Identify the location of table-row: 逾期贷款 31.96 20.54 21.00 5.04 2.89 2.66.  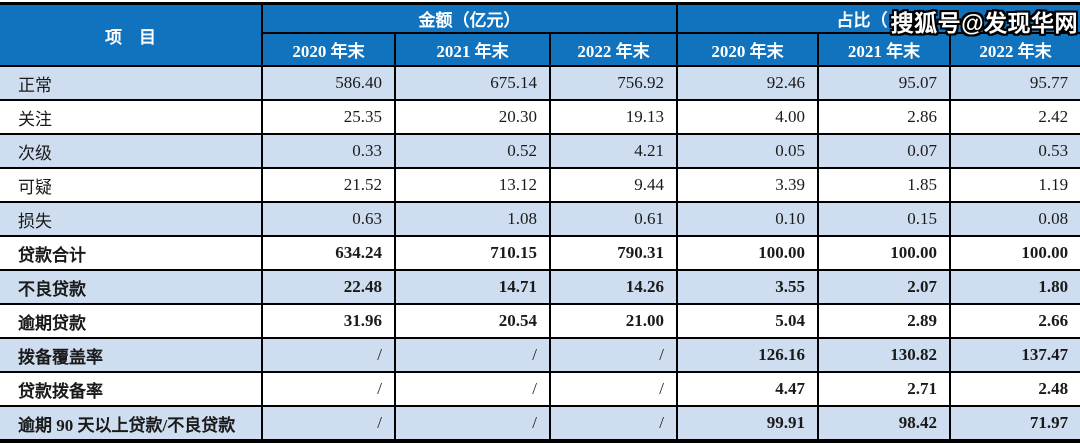
(540, 321).